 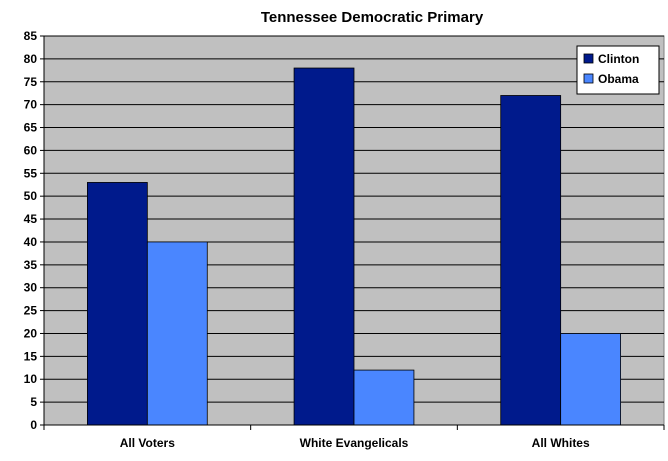 I want to click on chart-title: Tennessee Democratic Primary, so click(x=372, y=17).